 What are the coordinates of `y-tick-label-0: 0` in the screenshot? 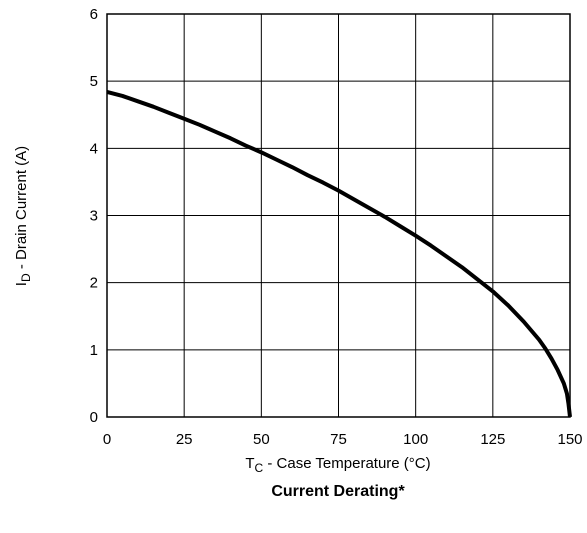 It's located at (94, 417).